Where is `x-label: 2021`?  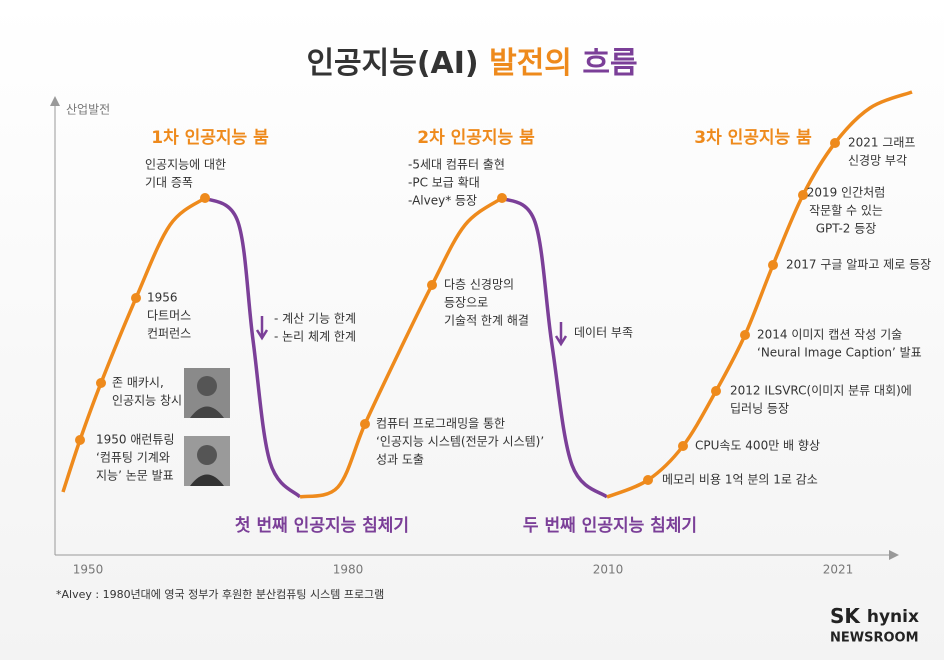 x-label: 2021 is located at coordinates (838, 570).